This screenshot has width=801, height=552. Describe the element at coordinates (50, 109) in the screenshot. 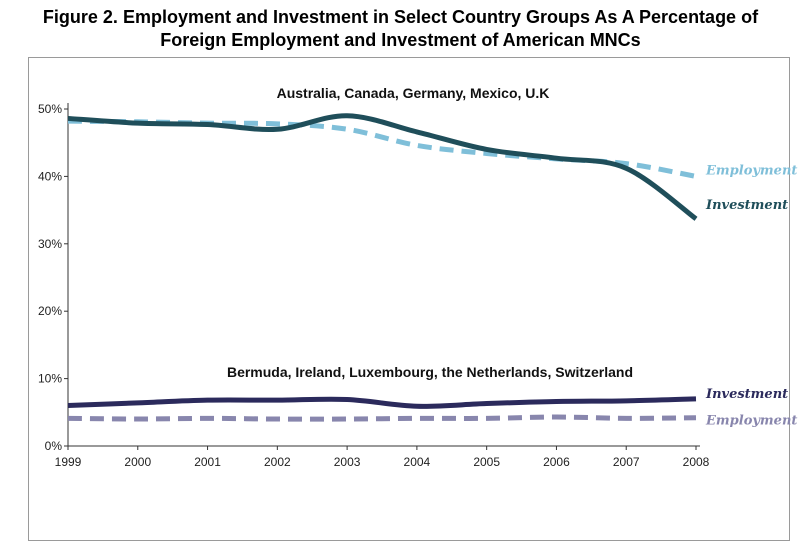

I see `y-tick-label: 50%` at that location.